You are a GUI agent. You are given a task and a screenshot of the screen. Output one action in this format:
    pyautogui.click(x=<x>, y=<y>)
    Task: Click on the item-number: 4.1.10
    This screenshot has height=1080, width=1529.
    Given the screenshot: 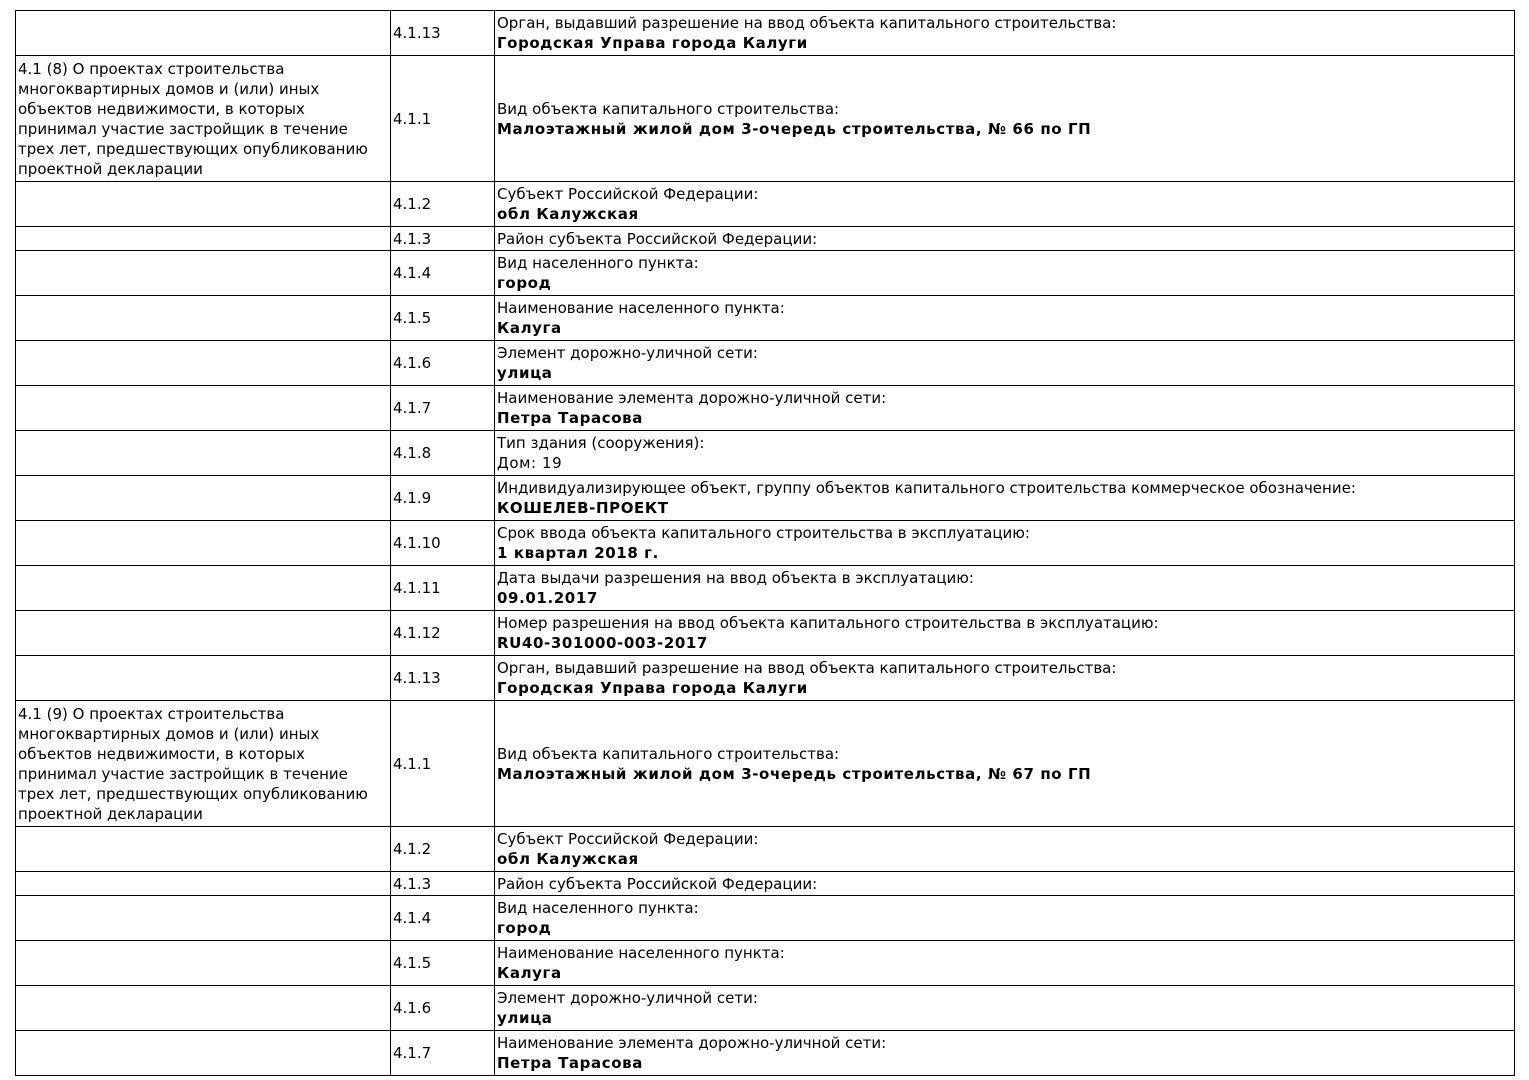 What is the action you would take?
    pyautogui.click(x=442, y=543)
    